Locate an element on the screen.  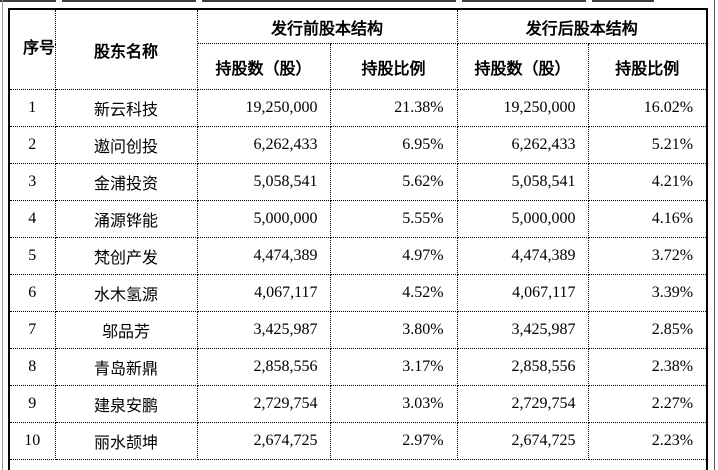
cell-pre-shares: 2,858,556 is located at coordinates (263, 367).